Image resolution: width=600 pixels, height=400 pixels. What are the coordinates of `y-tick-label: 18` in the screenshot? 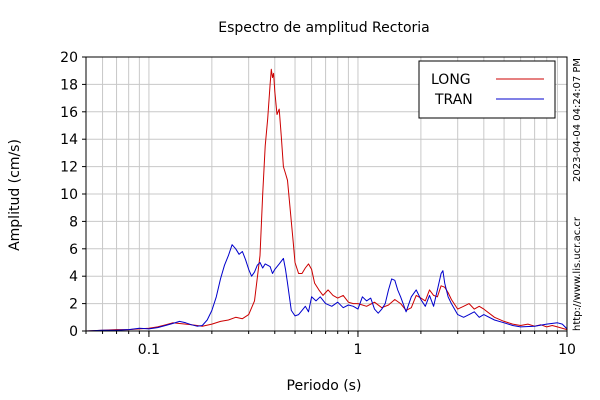 It's located at (69, 85).